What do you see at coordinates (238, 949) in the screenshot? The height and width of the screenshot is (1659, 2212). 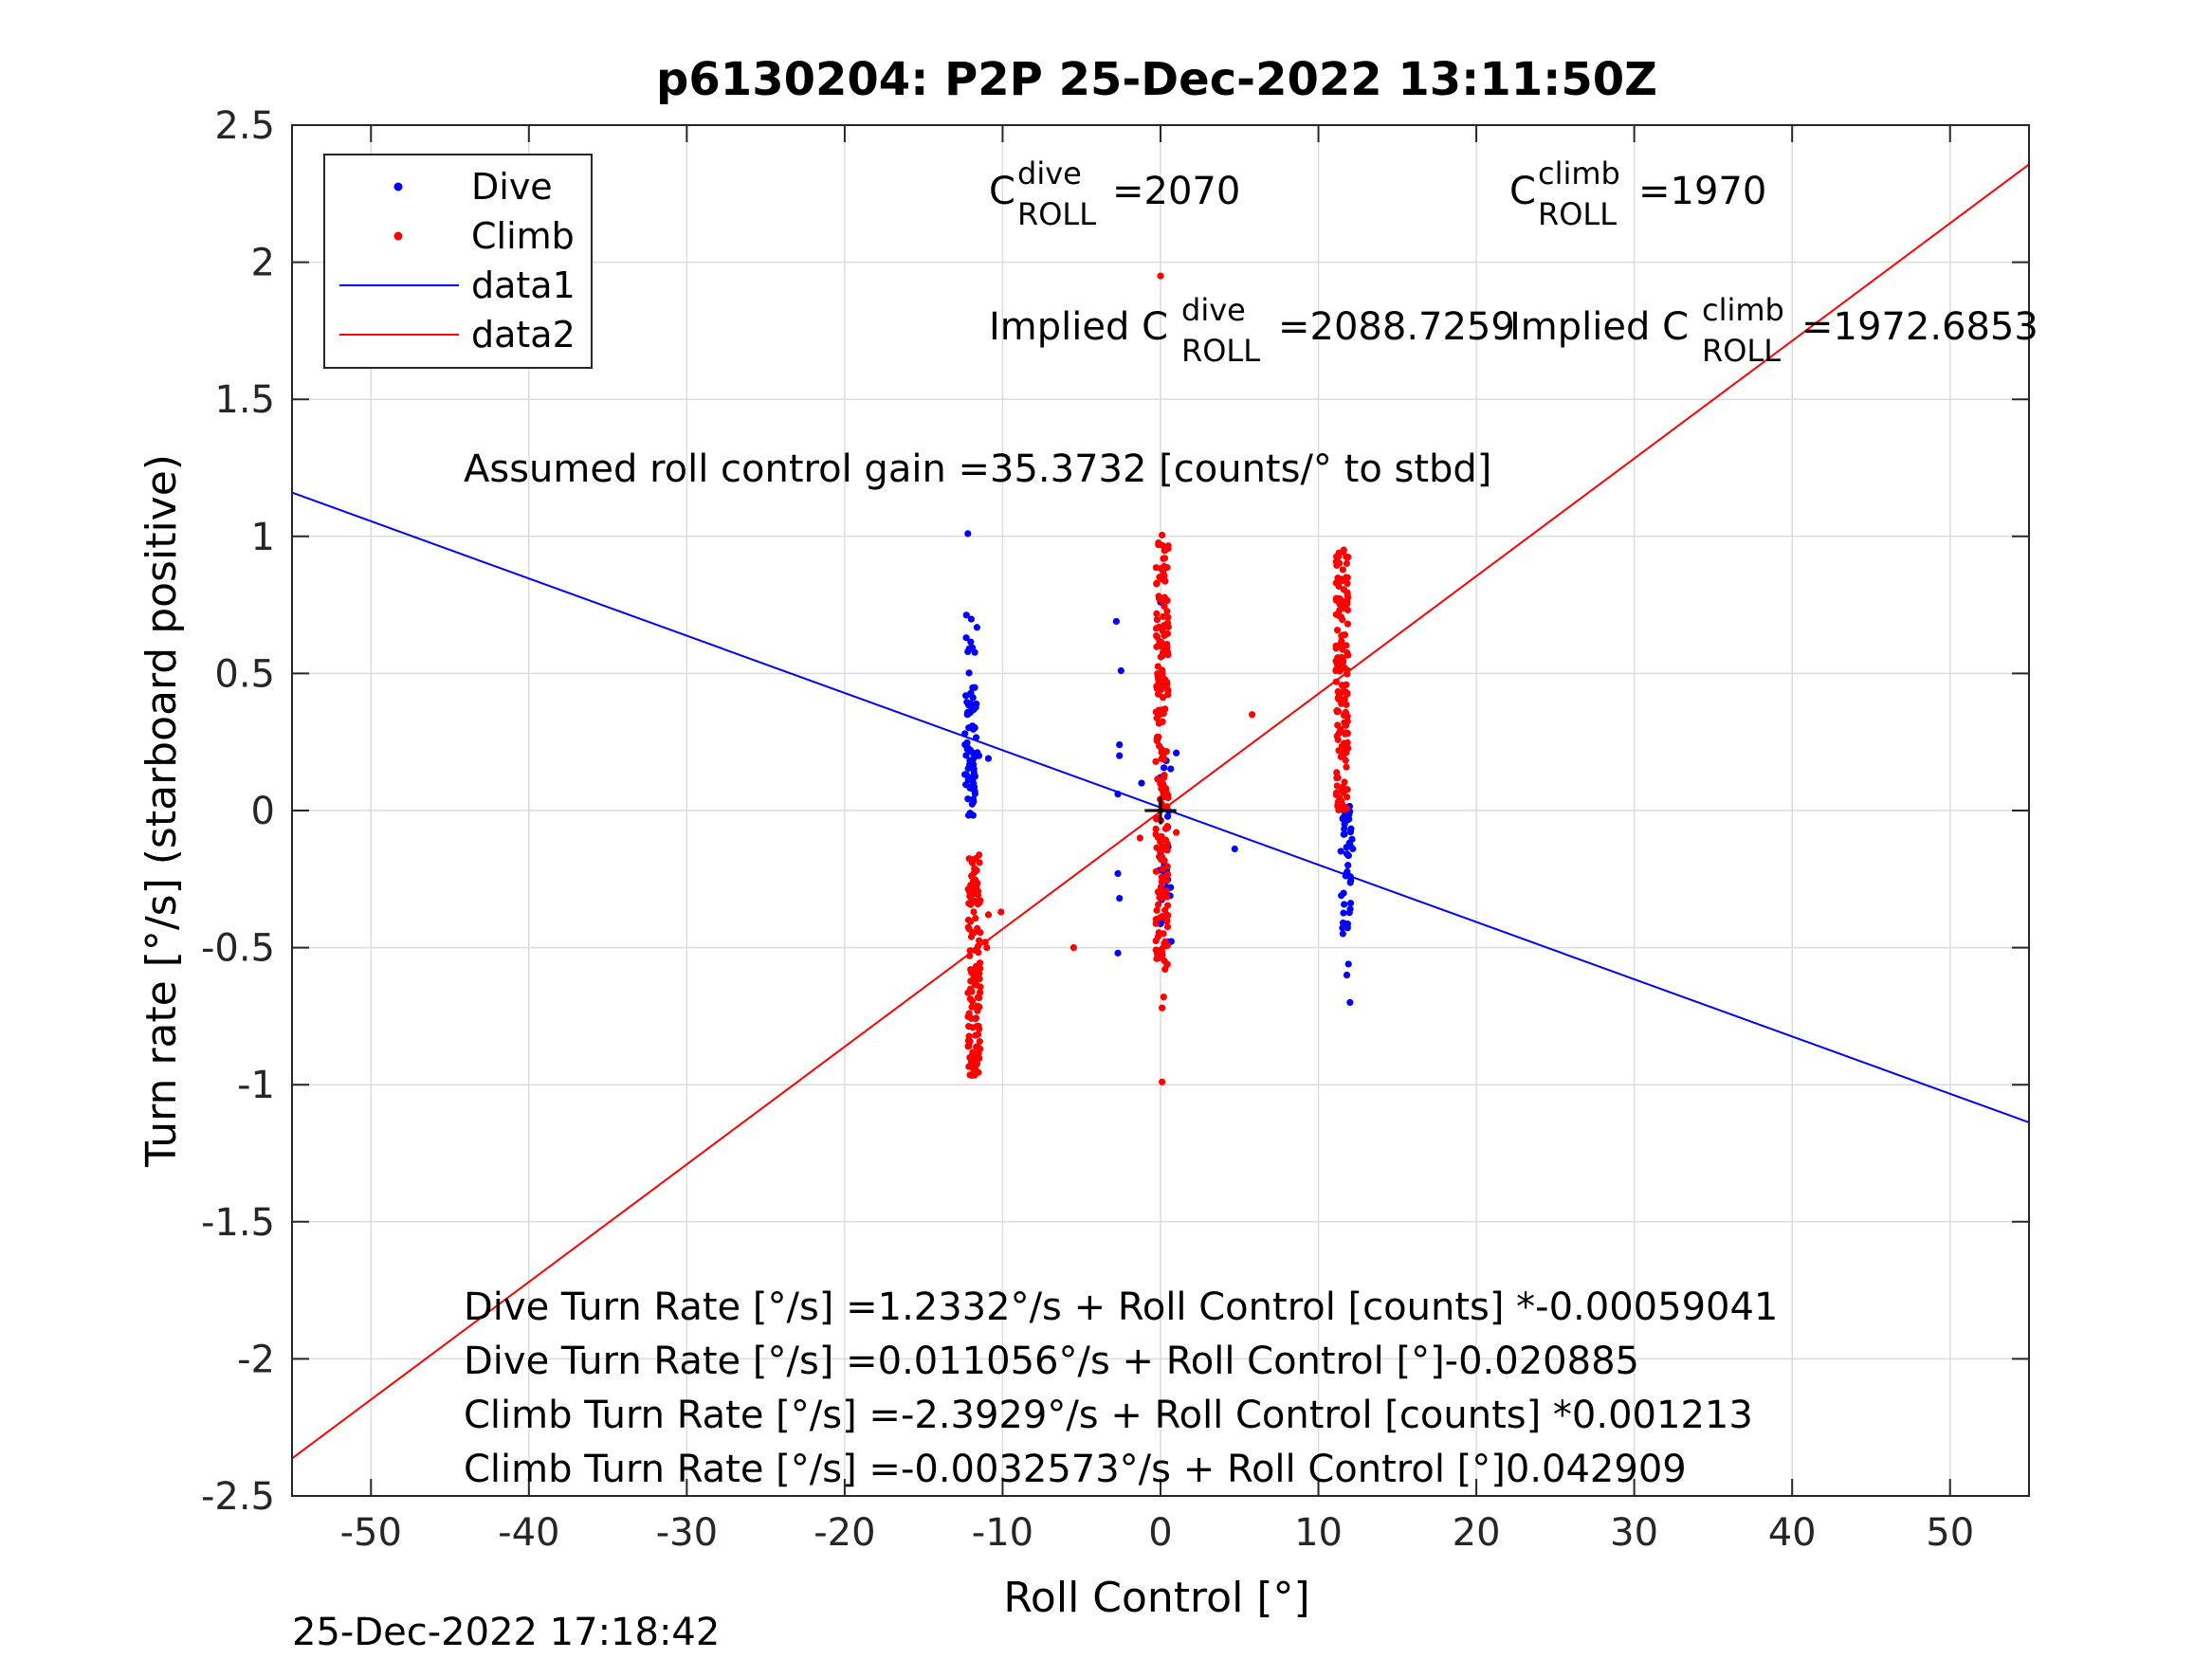 I see `y-tick-label: -0.5` at bounding box center [238, 949].